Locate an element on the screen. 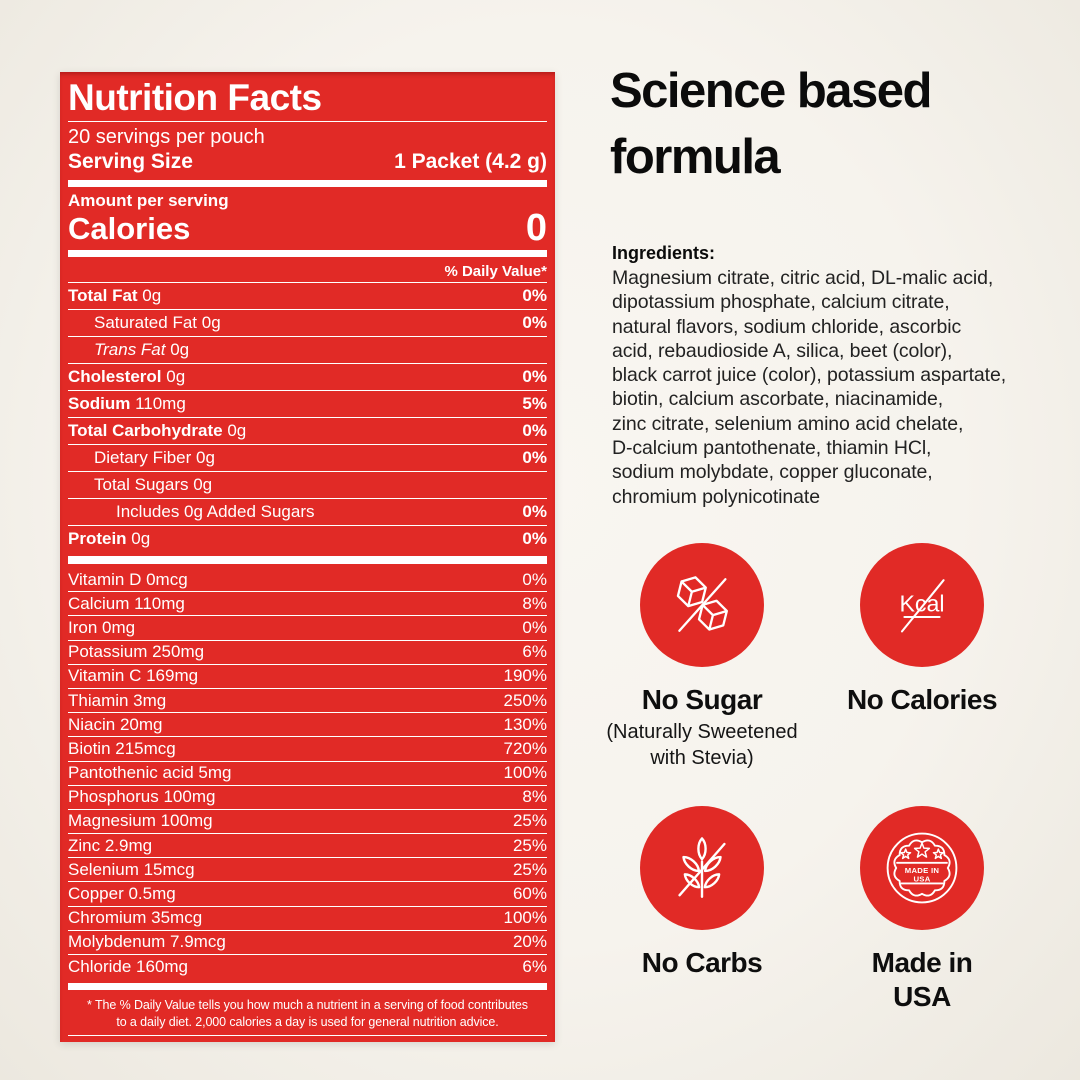 This screenshot has height=1080, width=1080. calories-row: Calories 0 is located at coordinates (307, 228).